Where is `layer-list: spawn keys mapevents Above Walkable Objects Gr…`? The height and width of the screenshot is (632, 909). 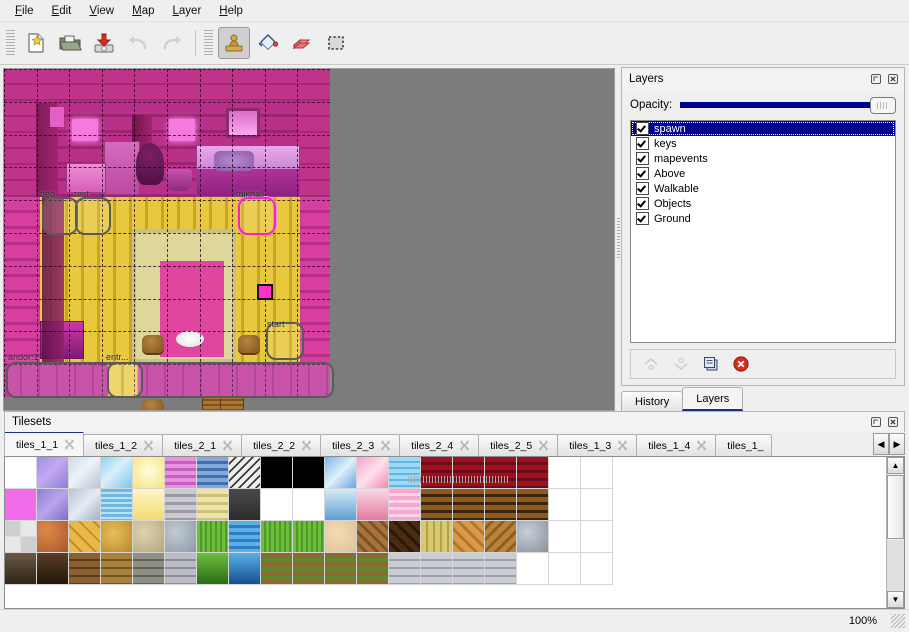
layer-list: spawn keys mapevents Above Walkable Objects Gr… is located at coordinates (763, 231).